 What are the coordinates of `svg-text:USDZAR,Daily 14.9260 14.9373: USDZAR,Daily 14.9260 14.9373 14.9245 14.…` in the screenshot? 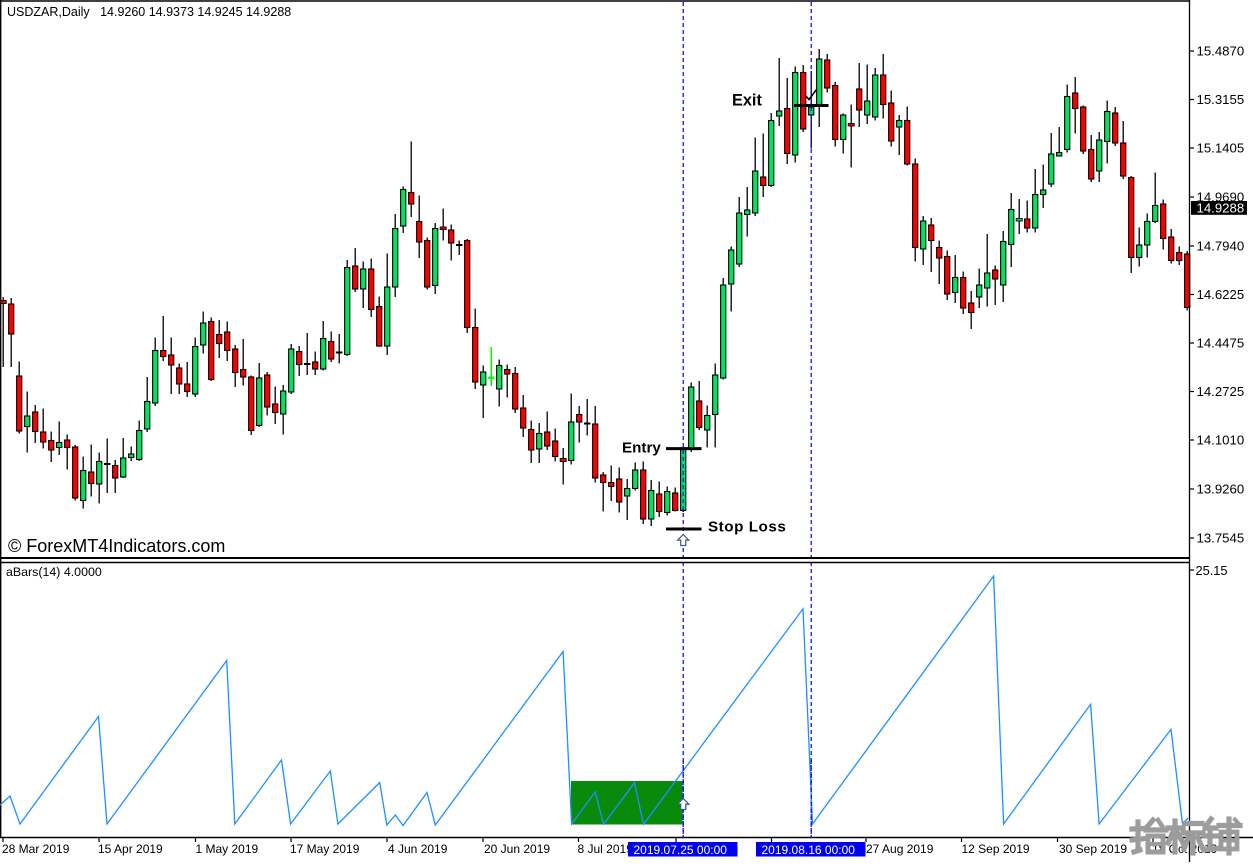 It's located at (149, 12).